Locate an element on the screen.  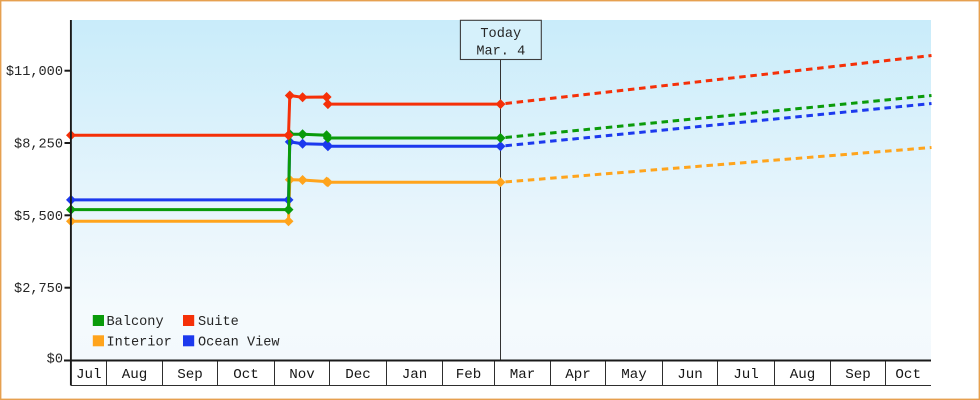
svg-text: Ocean View is located at coordinates (239, 342).